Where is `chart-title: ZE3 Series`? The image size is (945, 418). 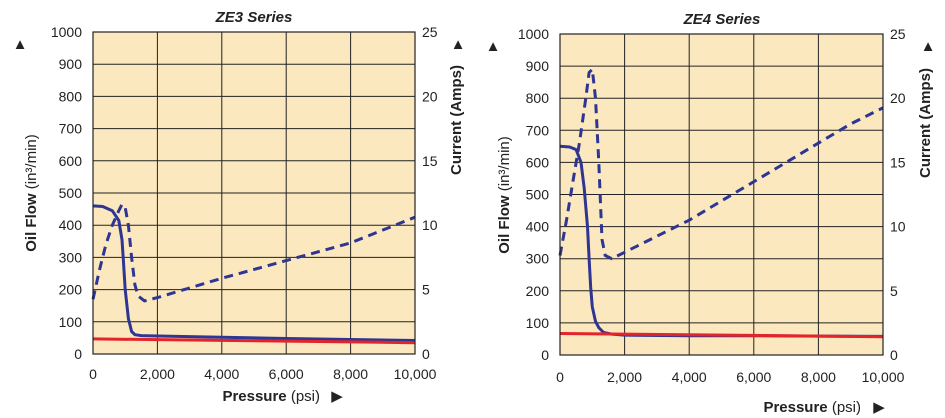 chart-title: ZE3 Series is located at coordinates (254, 17).